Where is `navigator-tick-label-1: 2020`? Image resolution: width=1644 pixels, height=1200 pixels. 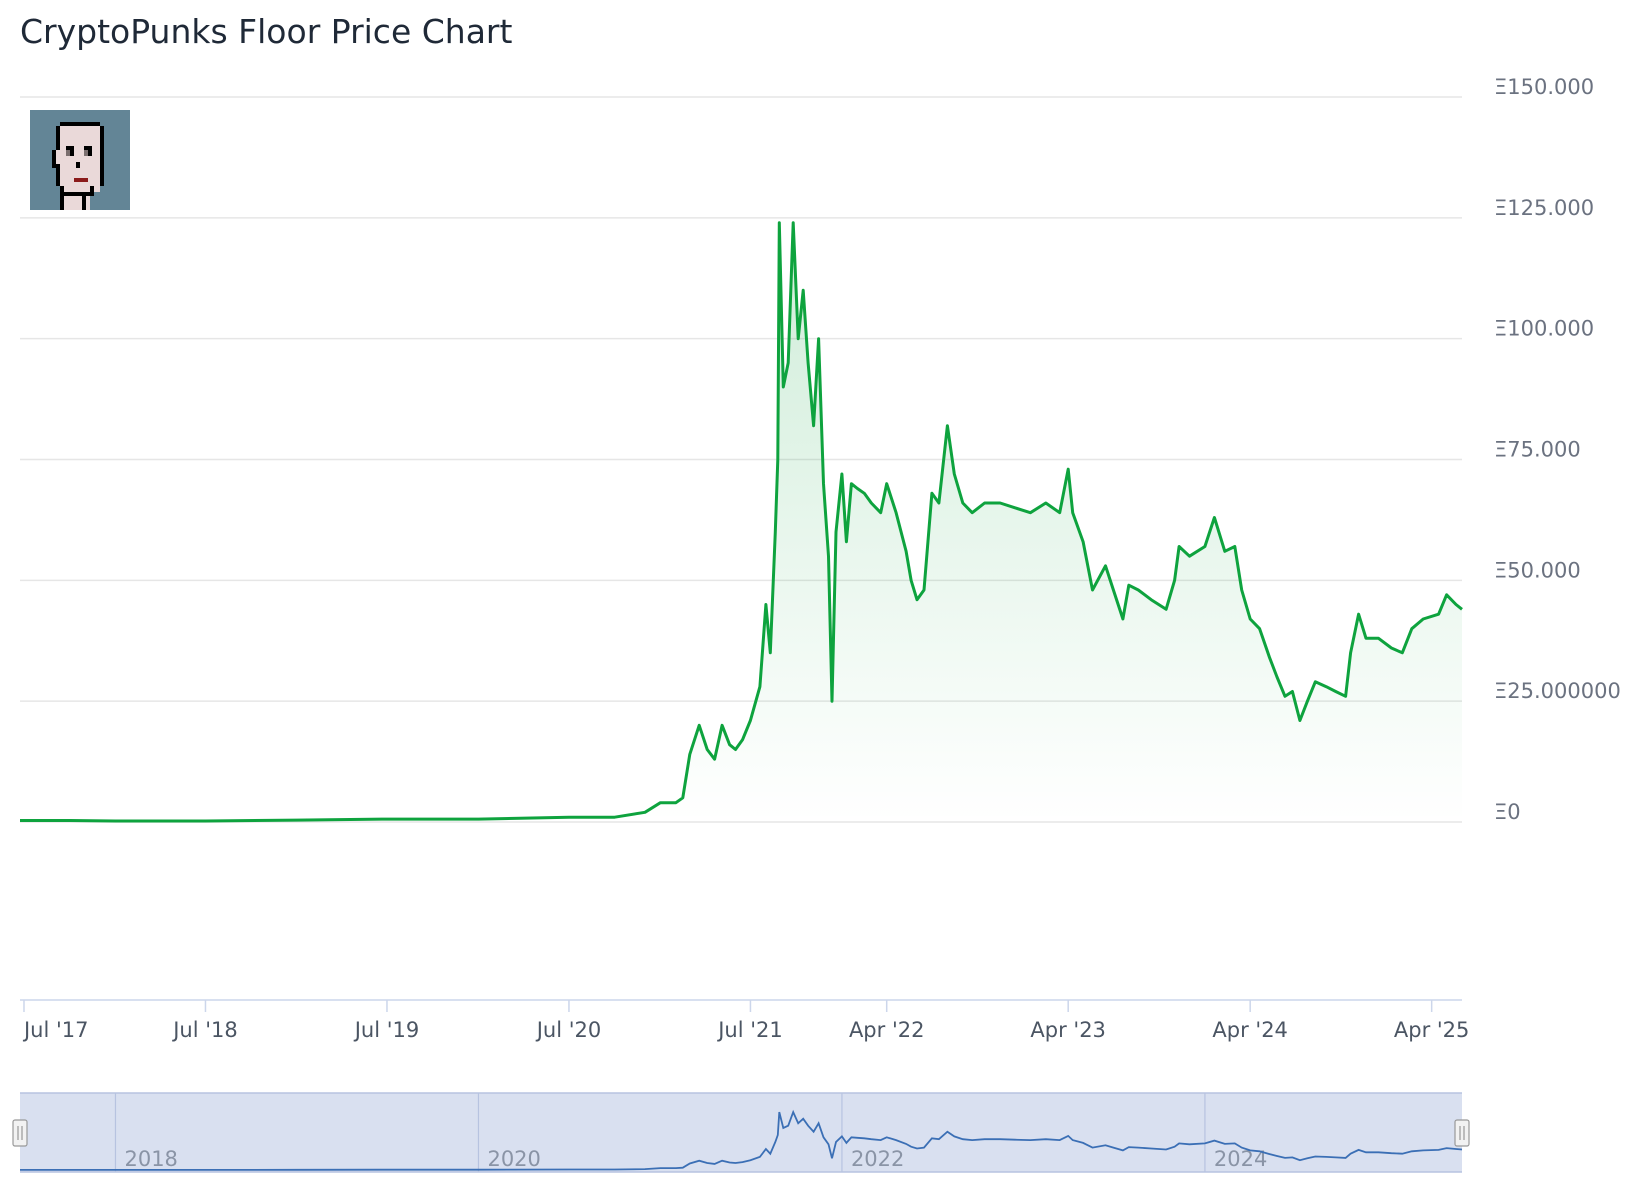
navigator-tick-label-1: 2020 is located at coordinates (513, 1159).